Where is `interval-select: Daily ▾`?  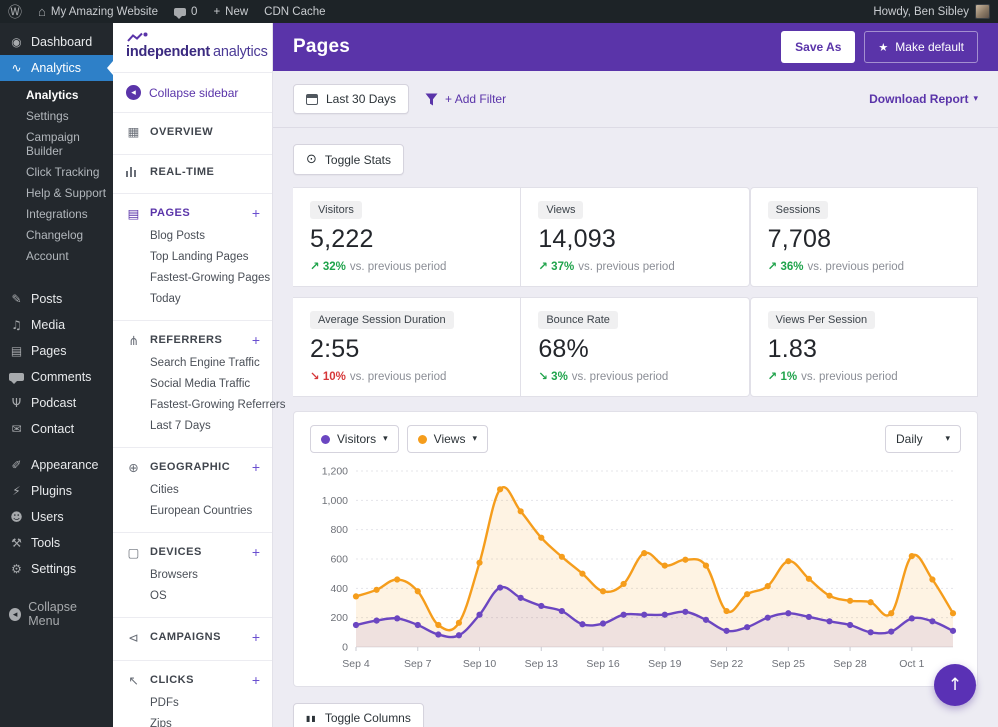 interval-select: Daily ▾ is located at coordinates (923, 439).